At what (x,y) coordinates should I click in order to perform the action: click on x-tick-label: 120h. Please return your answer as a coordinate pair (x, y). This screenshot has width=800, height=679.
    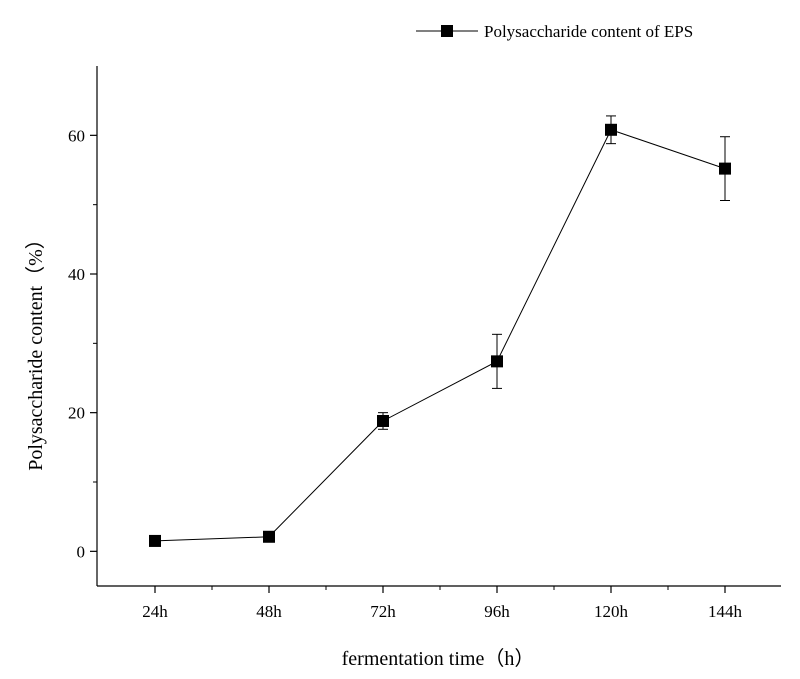
    Looking at the image, I should click on (611, 611).